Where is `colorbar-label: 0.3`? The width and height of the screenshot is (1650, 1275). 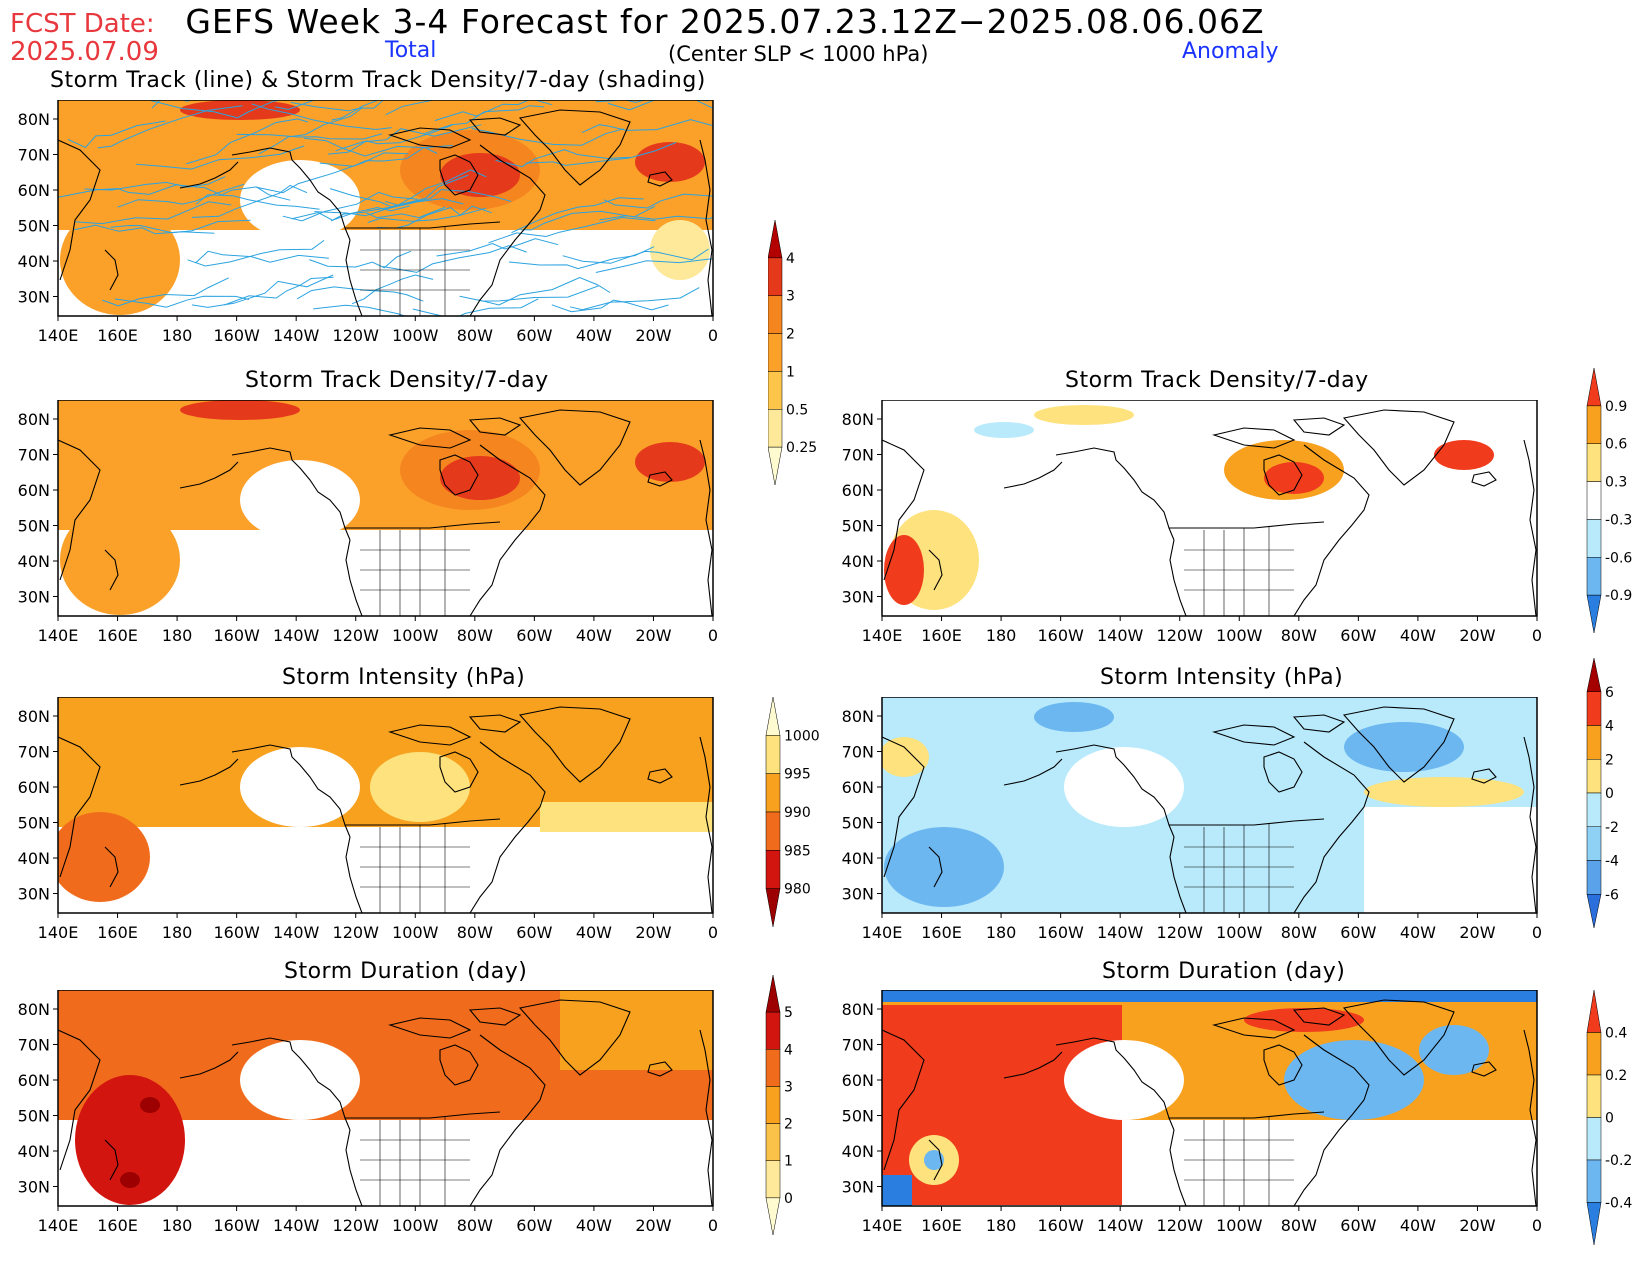 colorbar-label: 0.3 is located at coordinates (1616, 483).